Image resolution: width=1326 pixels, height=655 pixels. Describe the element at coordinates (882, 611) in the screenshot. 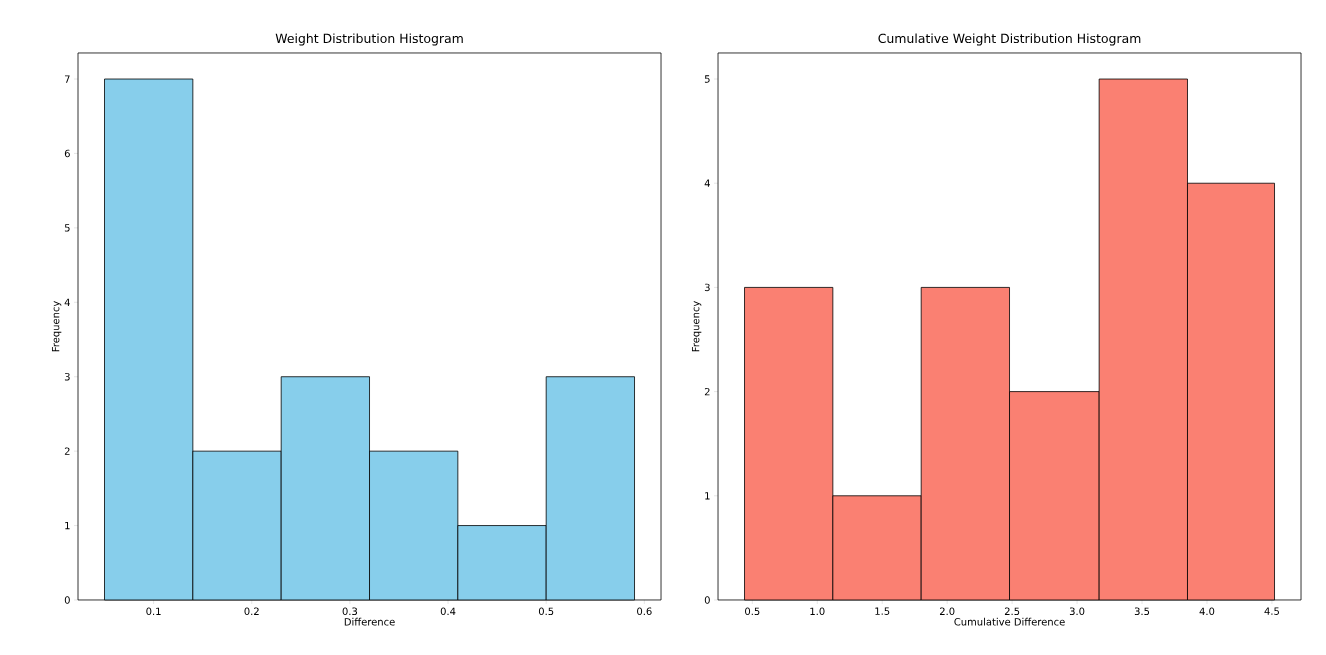

I see `x-tick-label: 1.5` at that location.